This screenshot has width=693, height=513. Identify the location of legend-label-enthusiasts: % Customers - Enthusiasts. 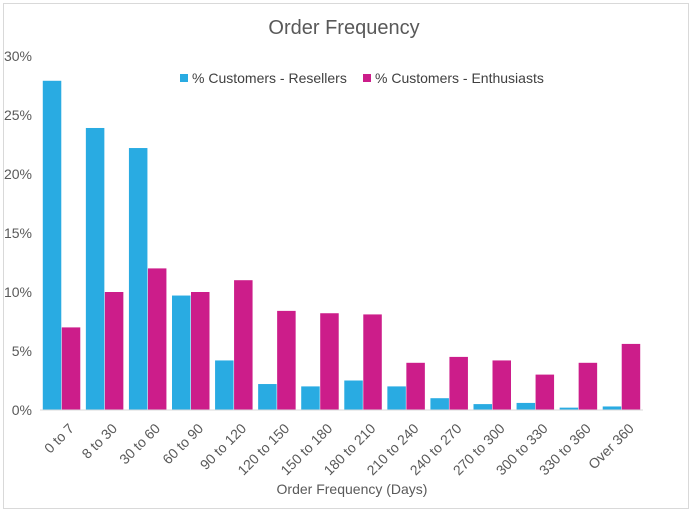
(459, 78).